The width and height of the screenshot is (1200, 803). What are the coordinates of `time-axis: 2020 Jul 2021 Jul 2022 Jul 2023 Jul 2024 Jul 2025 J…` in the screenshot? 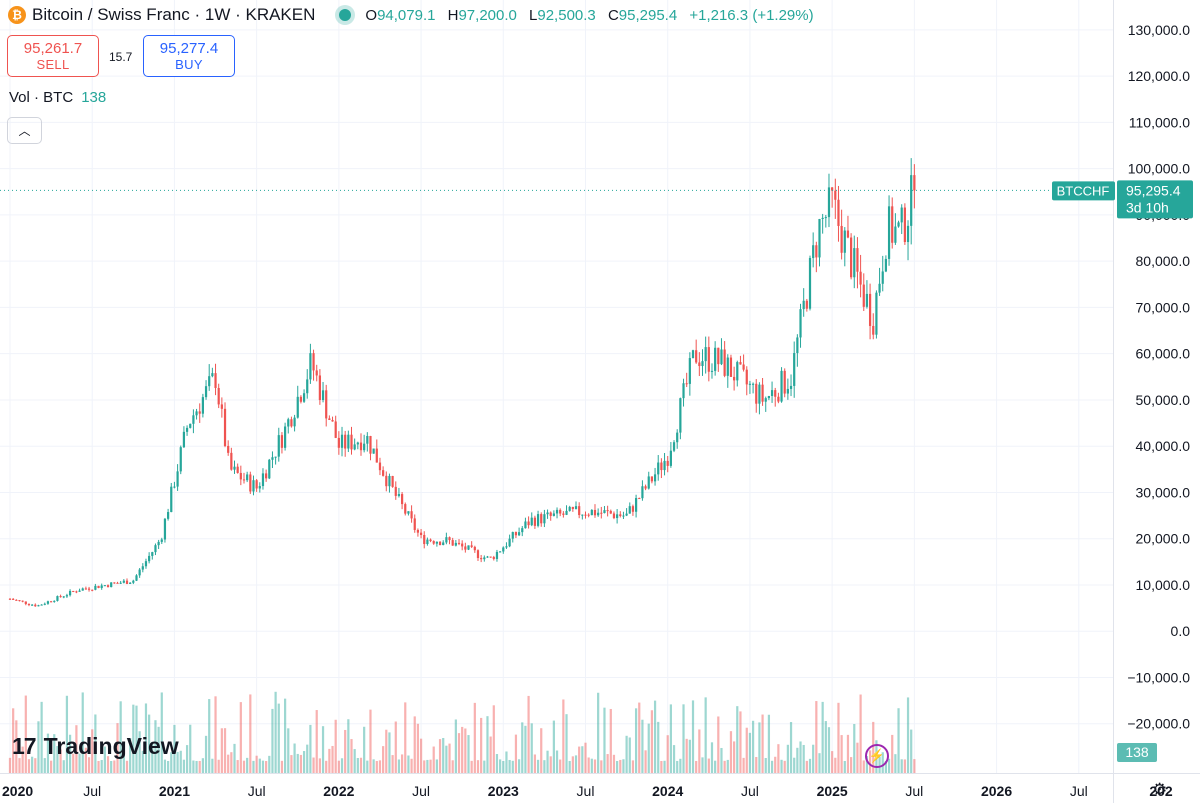 It's located at (600, 786).